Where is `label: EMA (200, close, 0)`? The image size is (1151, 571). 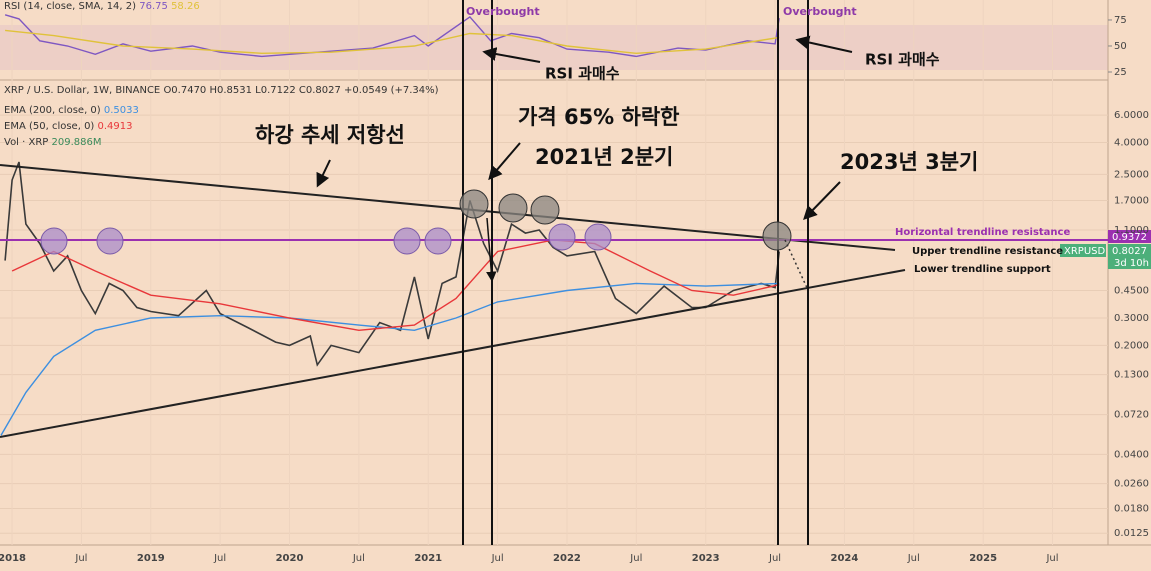 label: EMA (200, close, 0) is located at coordinates (52, 110).